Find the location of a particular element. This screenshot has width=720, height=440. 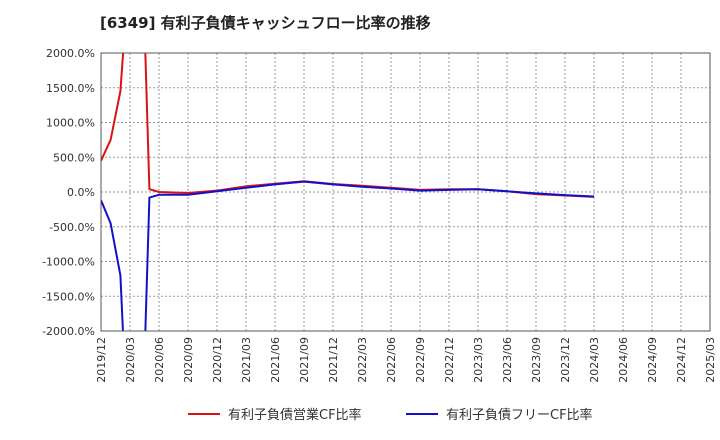

legend-label-1: 有利子負債営業CF比率 is located at coordinates (295, 415).